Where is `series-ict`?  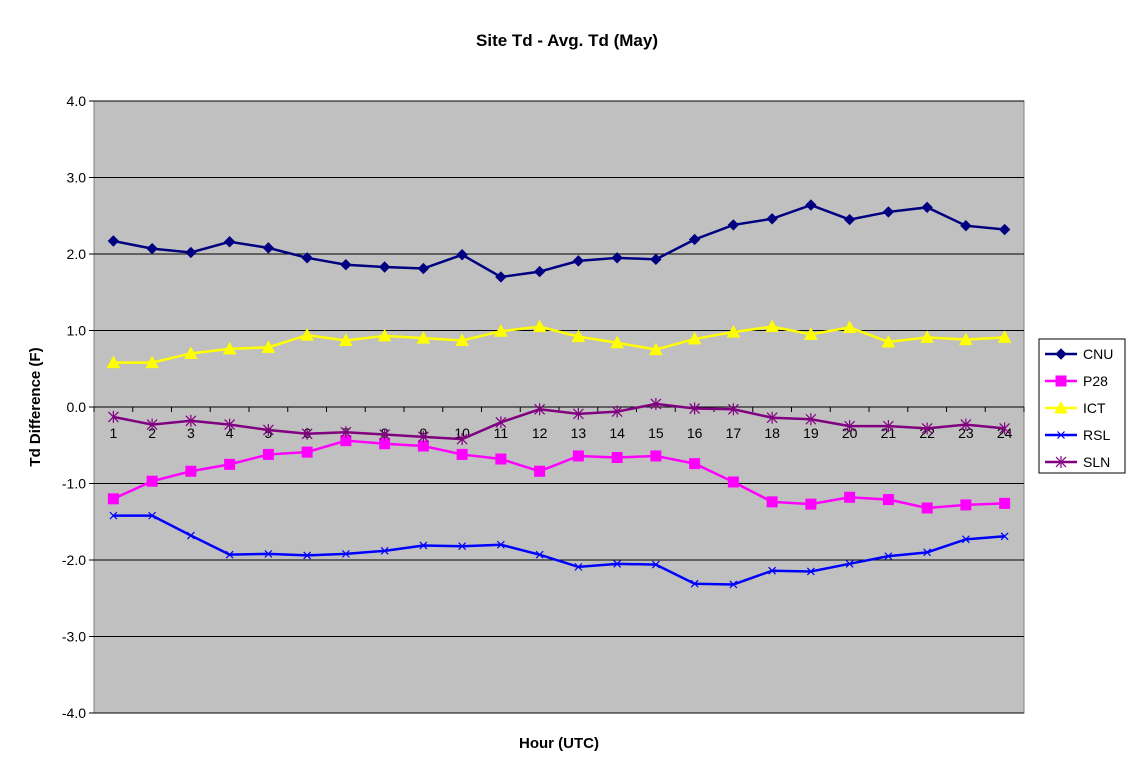 series-ict is located at coordinates (559, 344).